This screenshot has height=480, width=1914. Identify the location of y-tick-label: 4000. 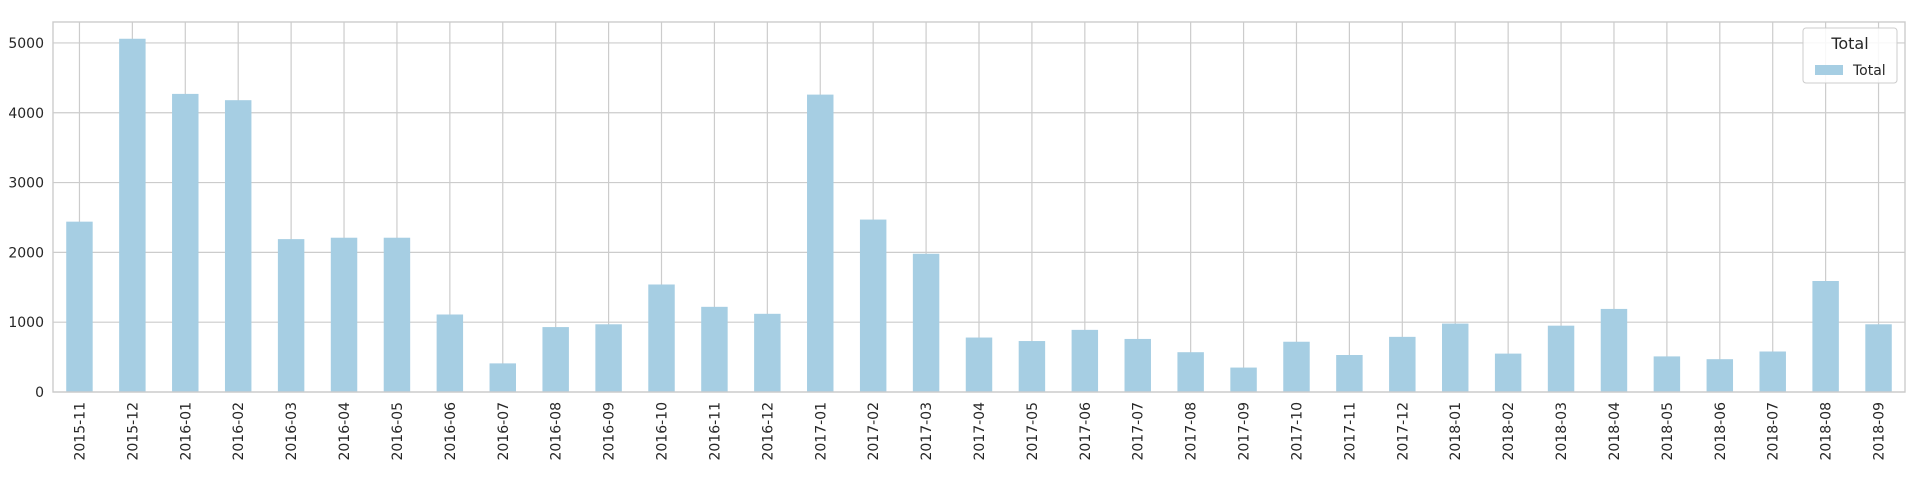
(26, 114).